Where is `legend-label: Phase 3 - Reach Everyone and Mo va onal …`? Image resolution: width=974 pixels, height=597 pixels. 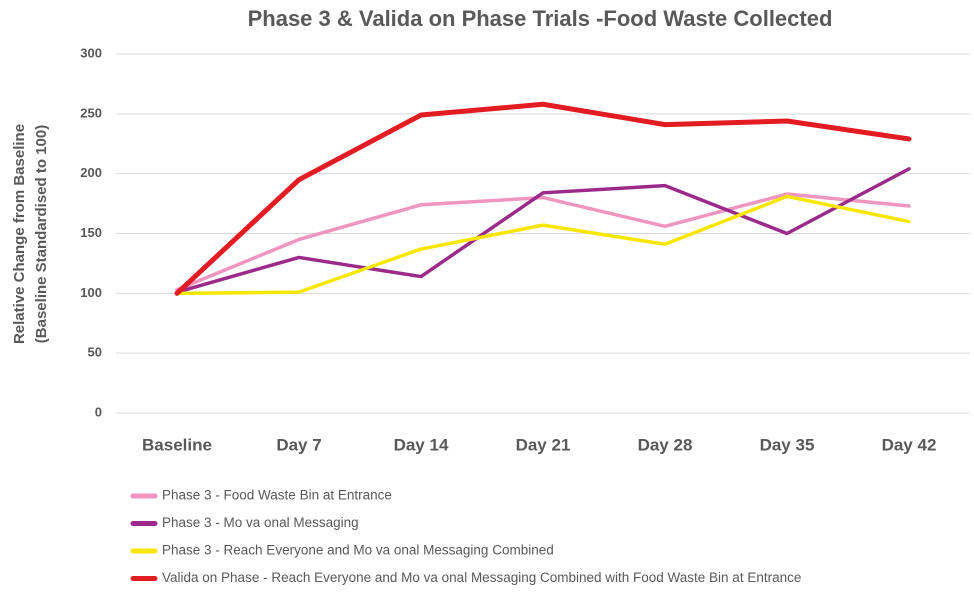
legend-label: Phase 3 - Reach Everyone and Mo va onal … is located at coordinates (358, 550).